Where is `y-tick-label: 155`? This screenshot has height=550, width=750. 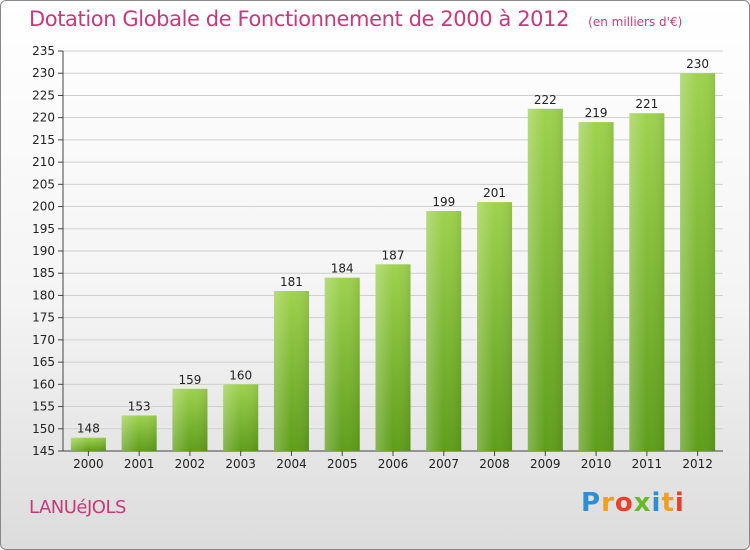
y-tick-label: 155 is located at coordinates (43, 407).